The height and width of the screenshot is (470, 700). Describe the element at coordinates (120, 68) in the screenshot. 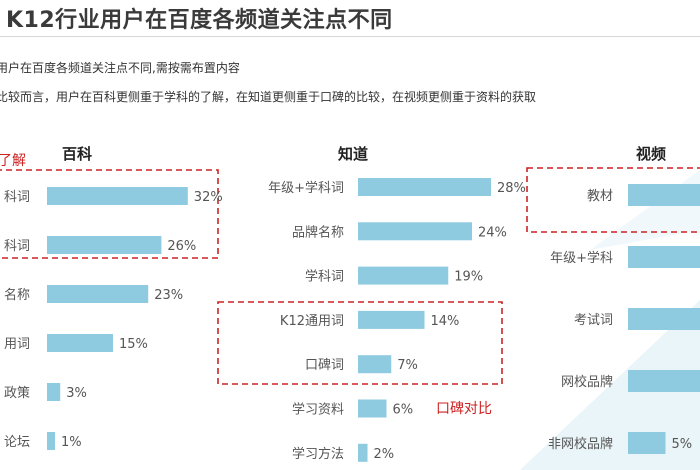

I see `subtitle-line-1: 用户在百度各频道关注点不同,需按需布置内容` at that location.